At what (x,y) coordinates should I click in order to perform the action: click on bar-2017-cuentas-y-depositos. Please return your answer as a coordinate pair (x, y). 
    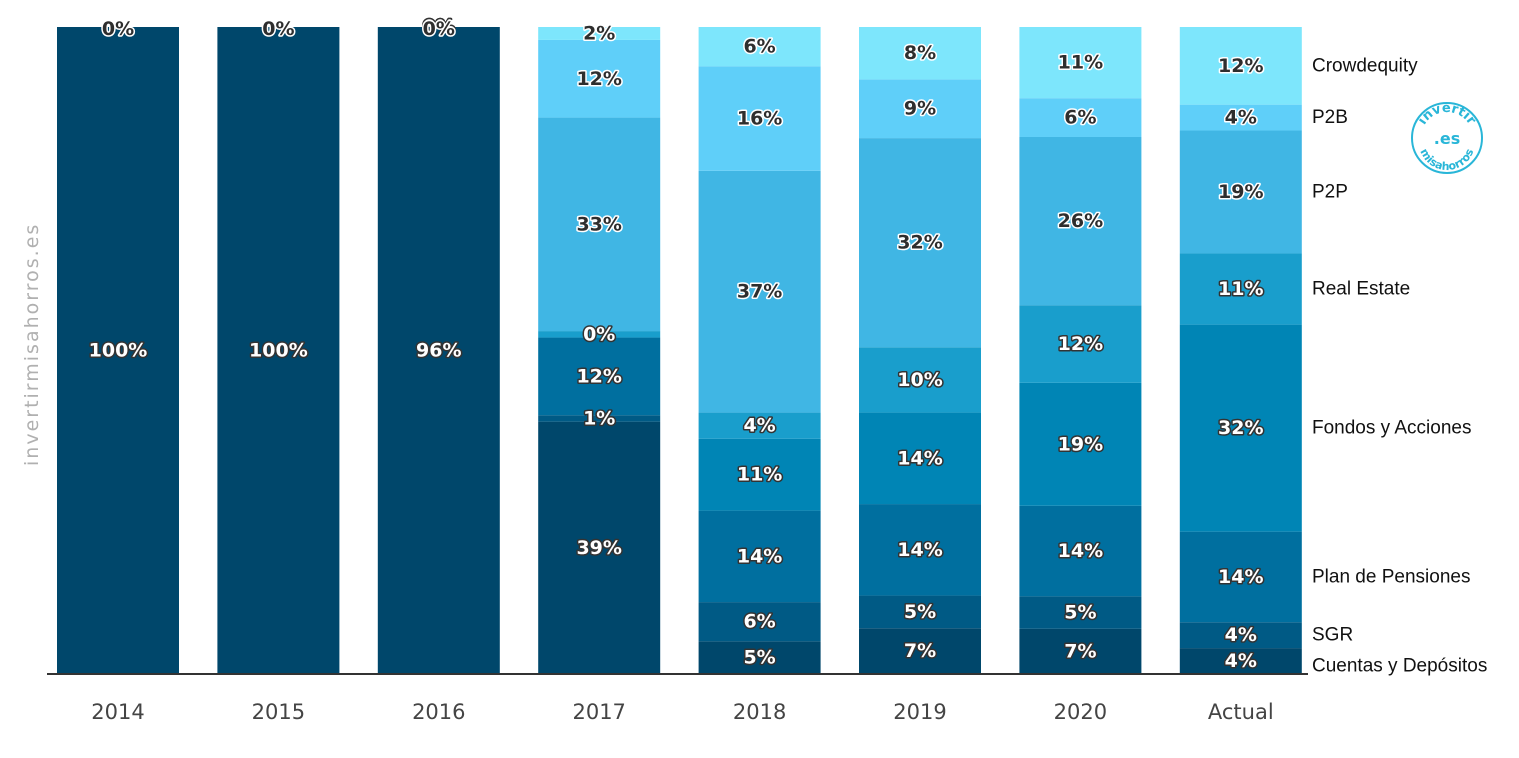
    Looking at the image, I should click on (599, 547).